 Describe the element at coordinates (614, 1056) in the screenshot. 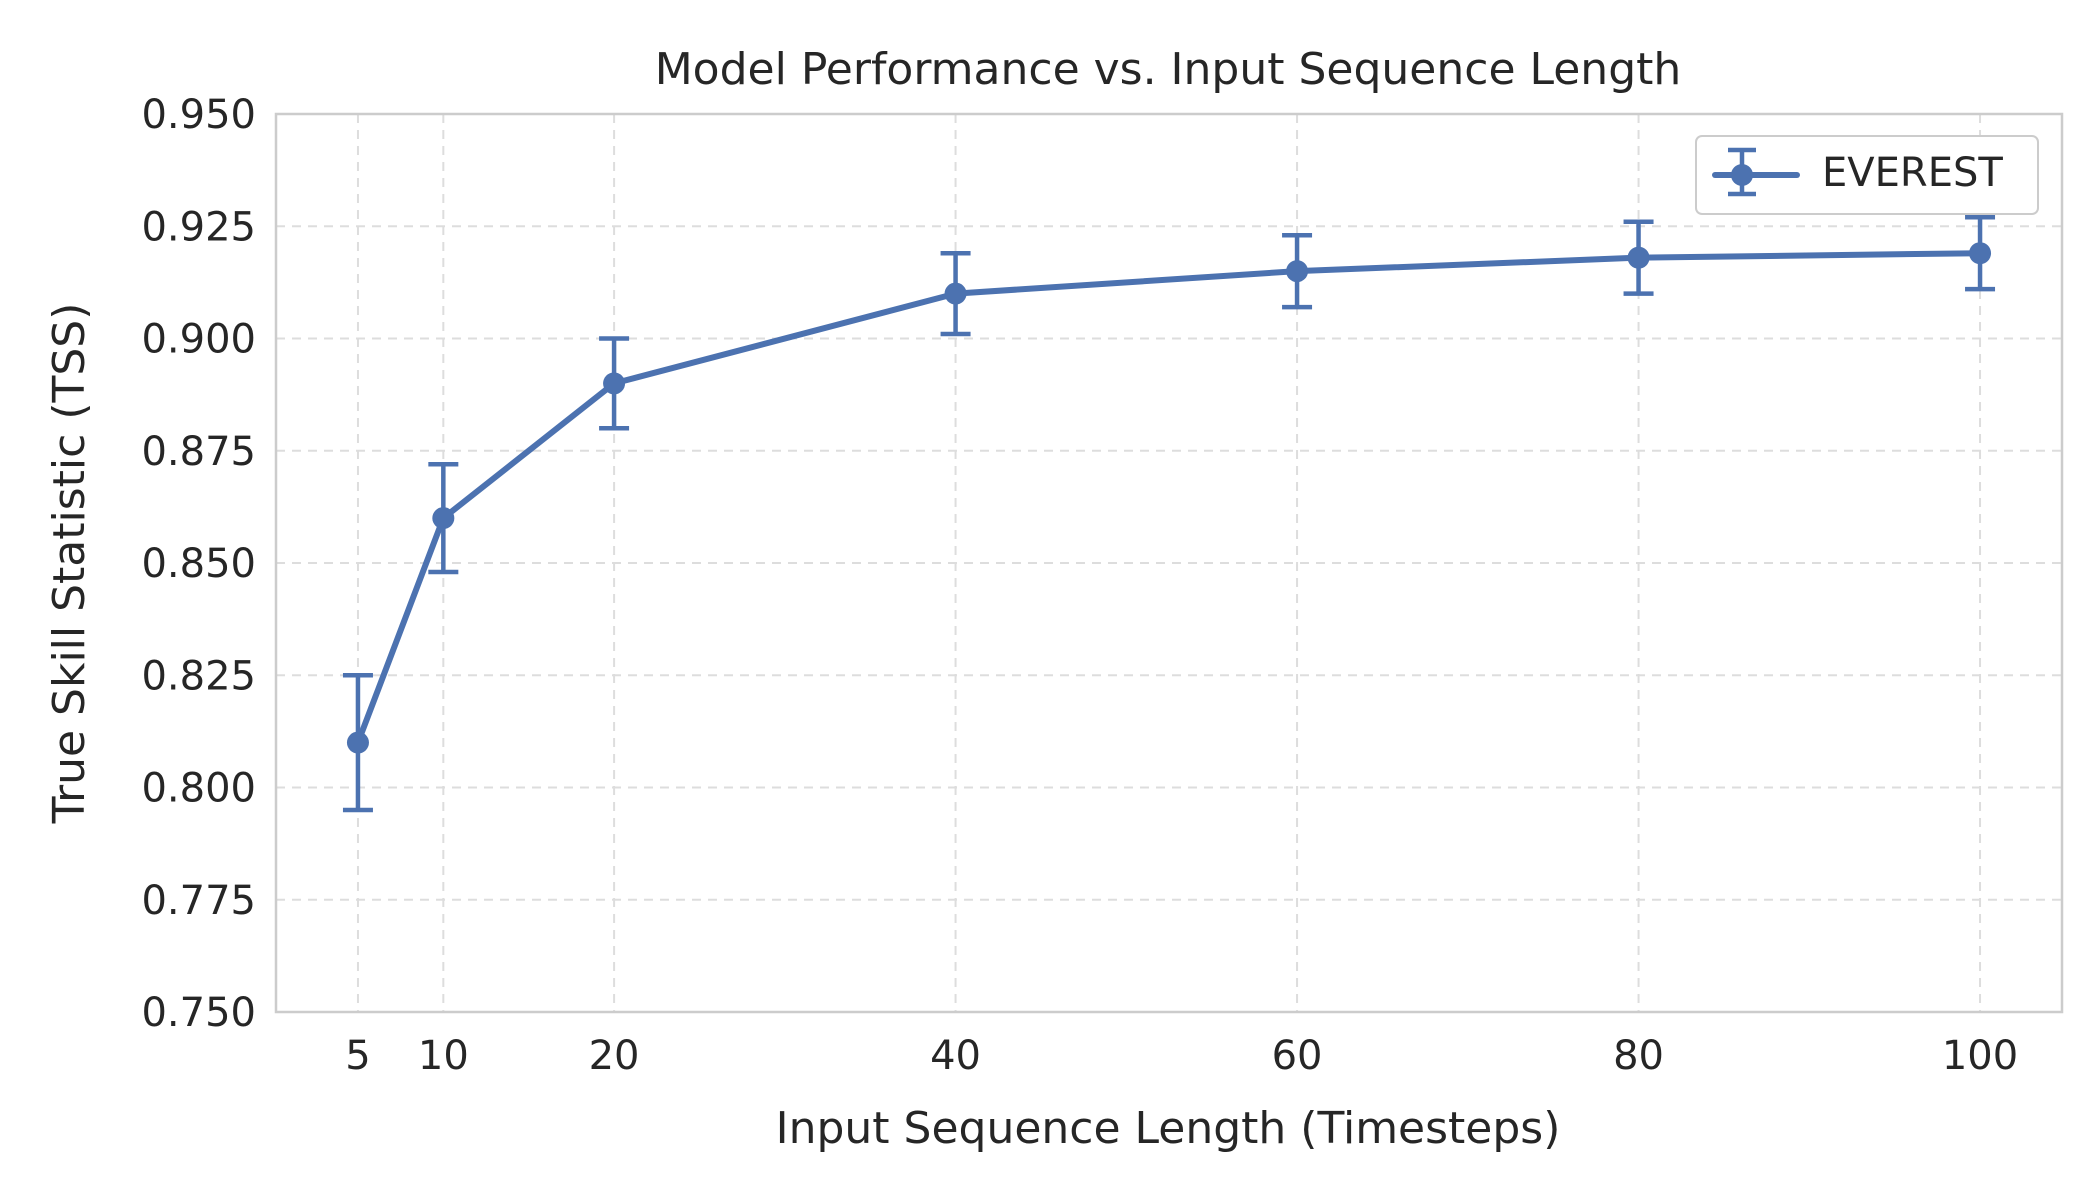

I see `x-tick-label: 20` at that location.